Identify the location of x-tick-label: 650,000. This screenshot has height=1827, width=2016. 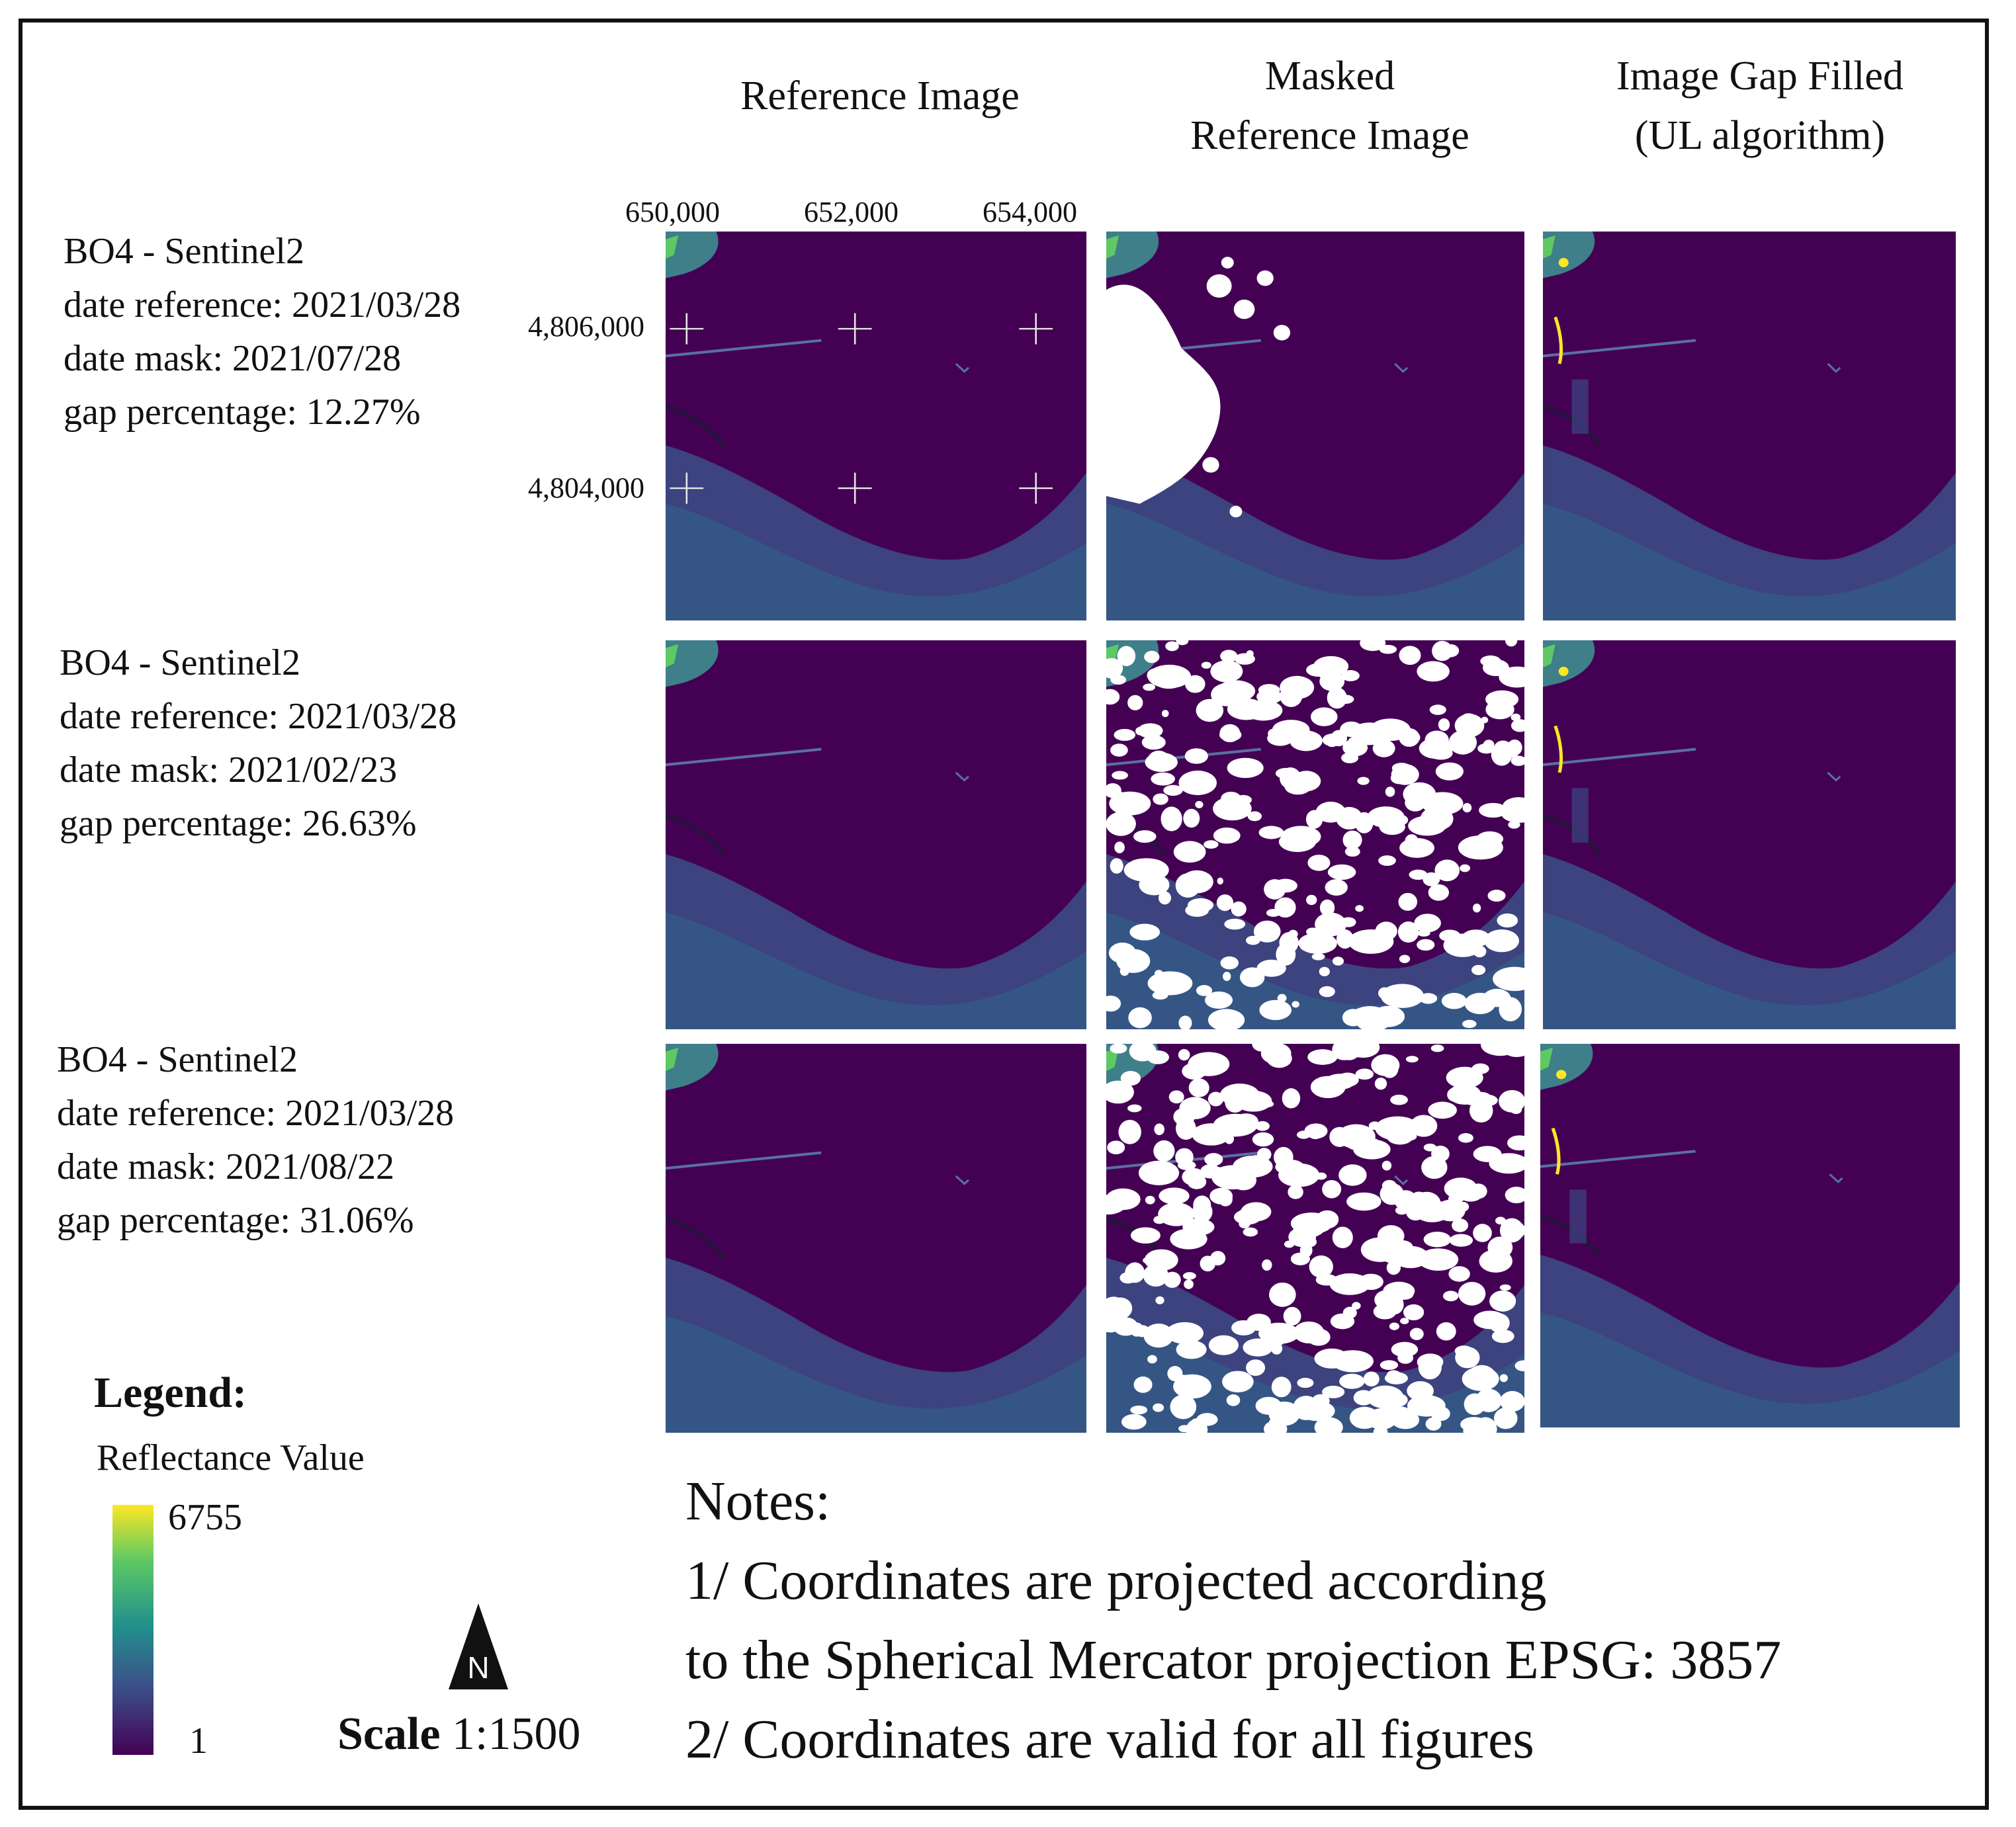
(672, 212).